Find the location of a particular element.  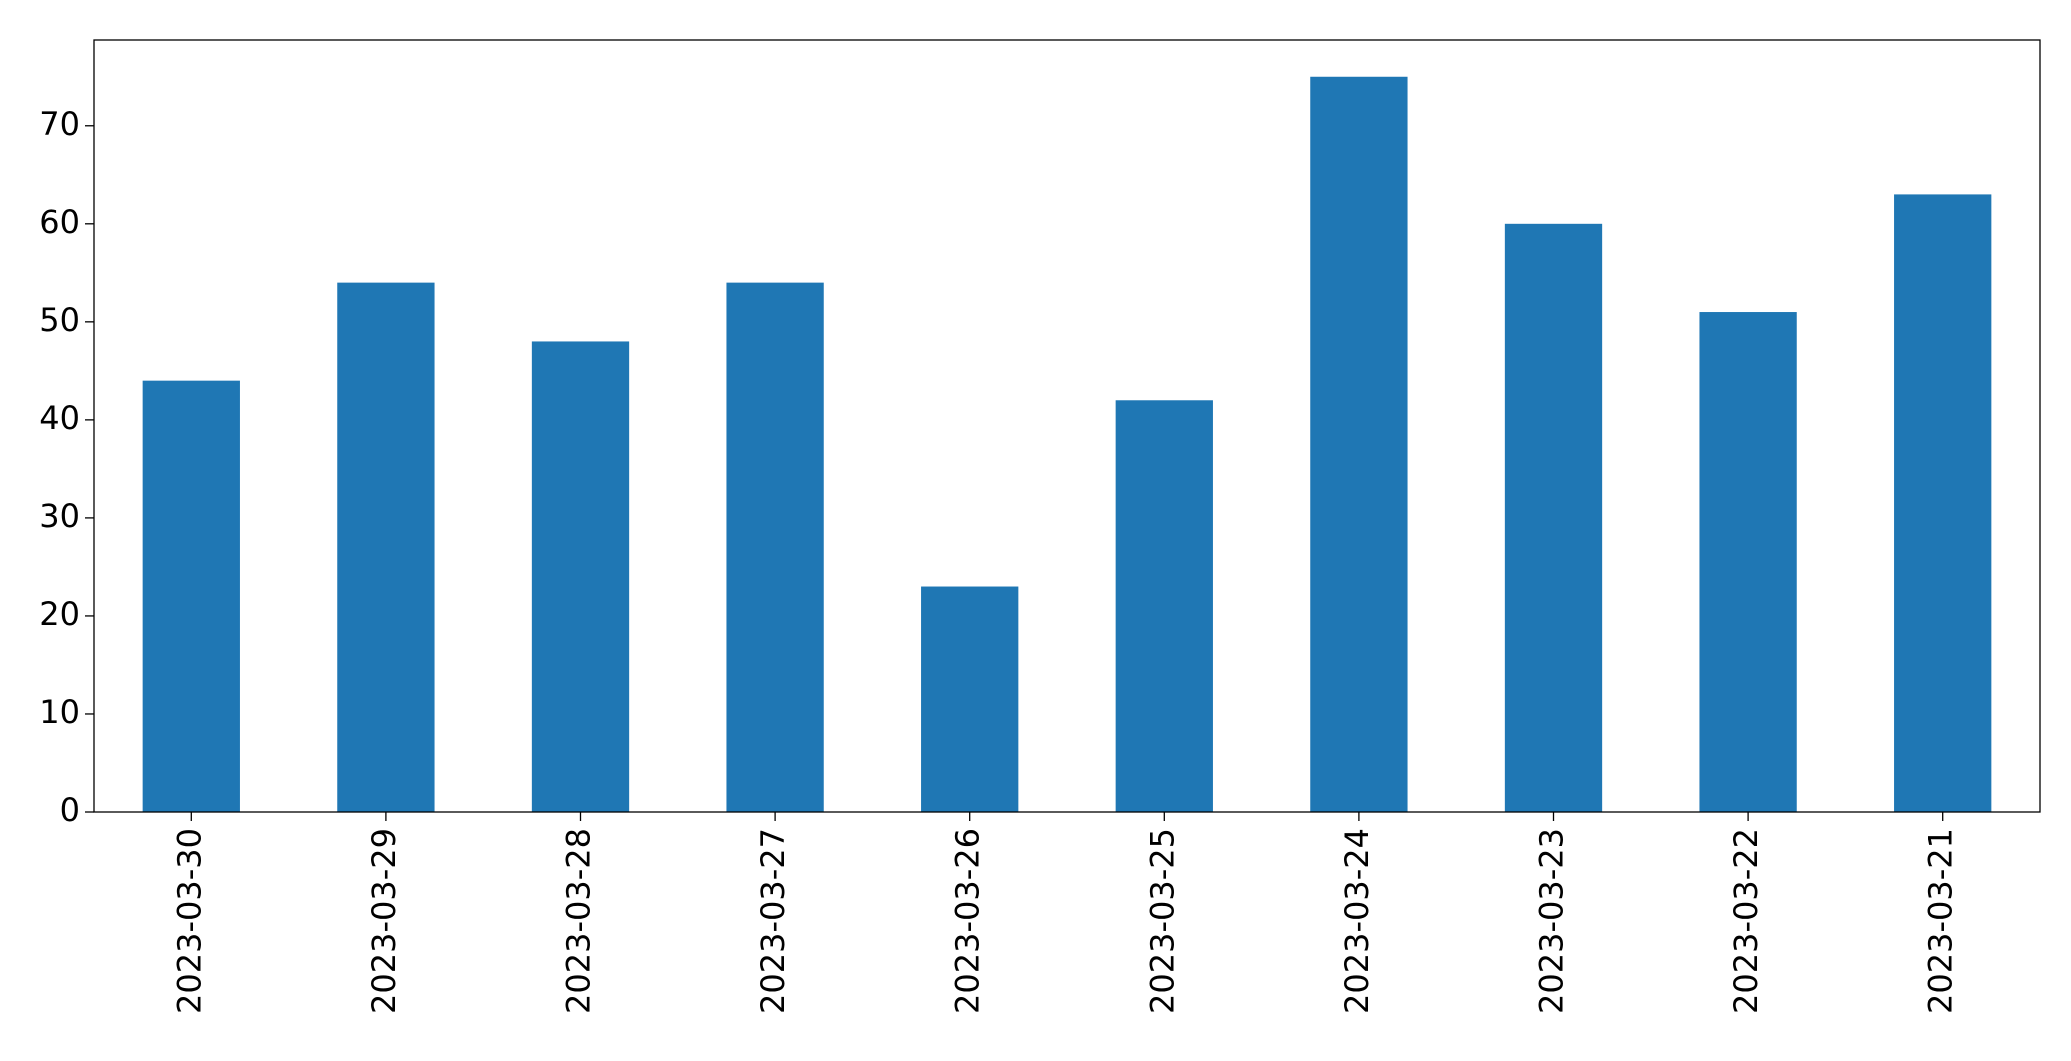

y-tick-label: 50 is located at coordinates (59, 320).